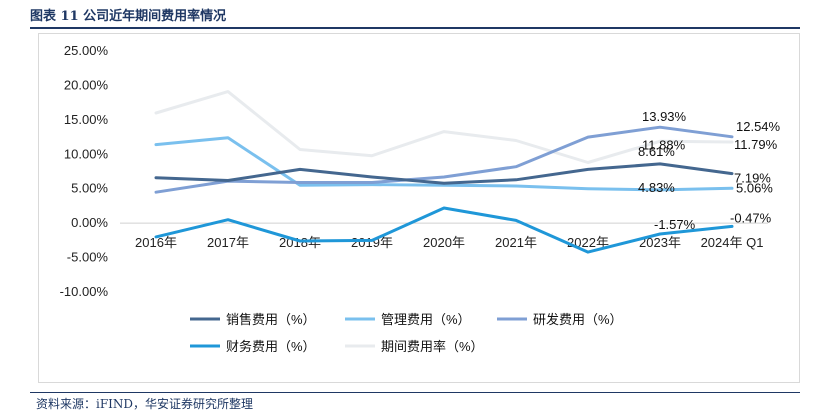 Image resolution: width=816 pixels, height=413 pixels. I want to click on source-note: 资料来源：iFIND，华安证券研究所整理, so click(145, 404).